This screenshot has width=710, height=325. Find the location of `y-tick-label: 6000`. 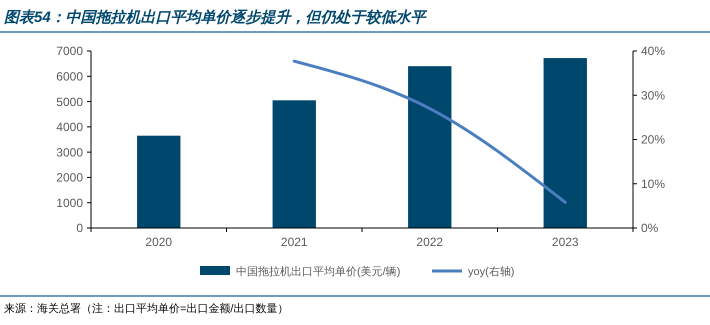

y-tick-label: 6000 is located at coordinates (70, 76).